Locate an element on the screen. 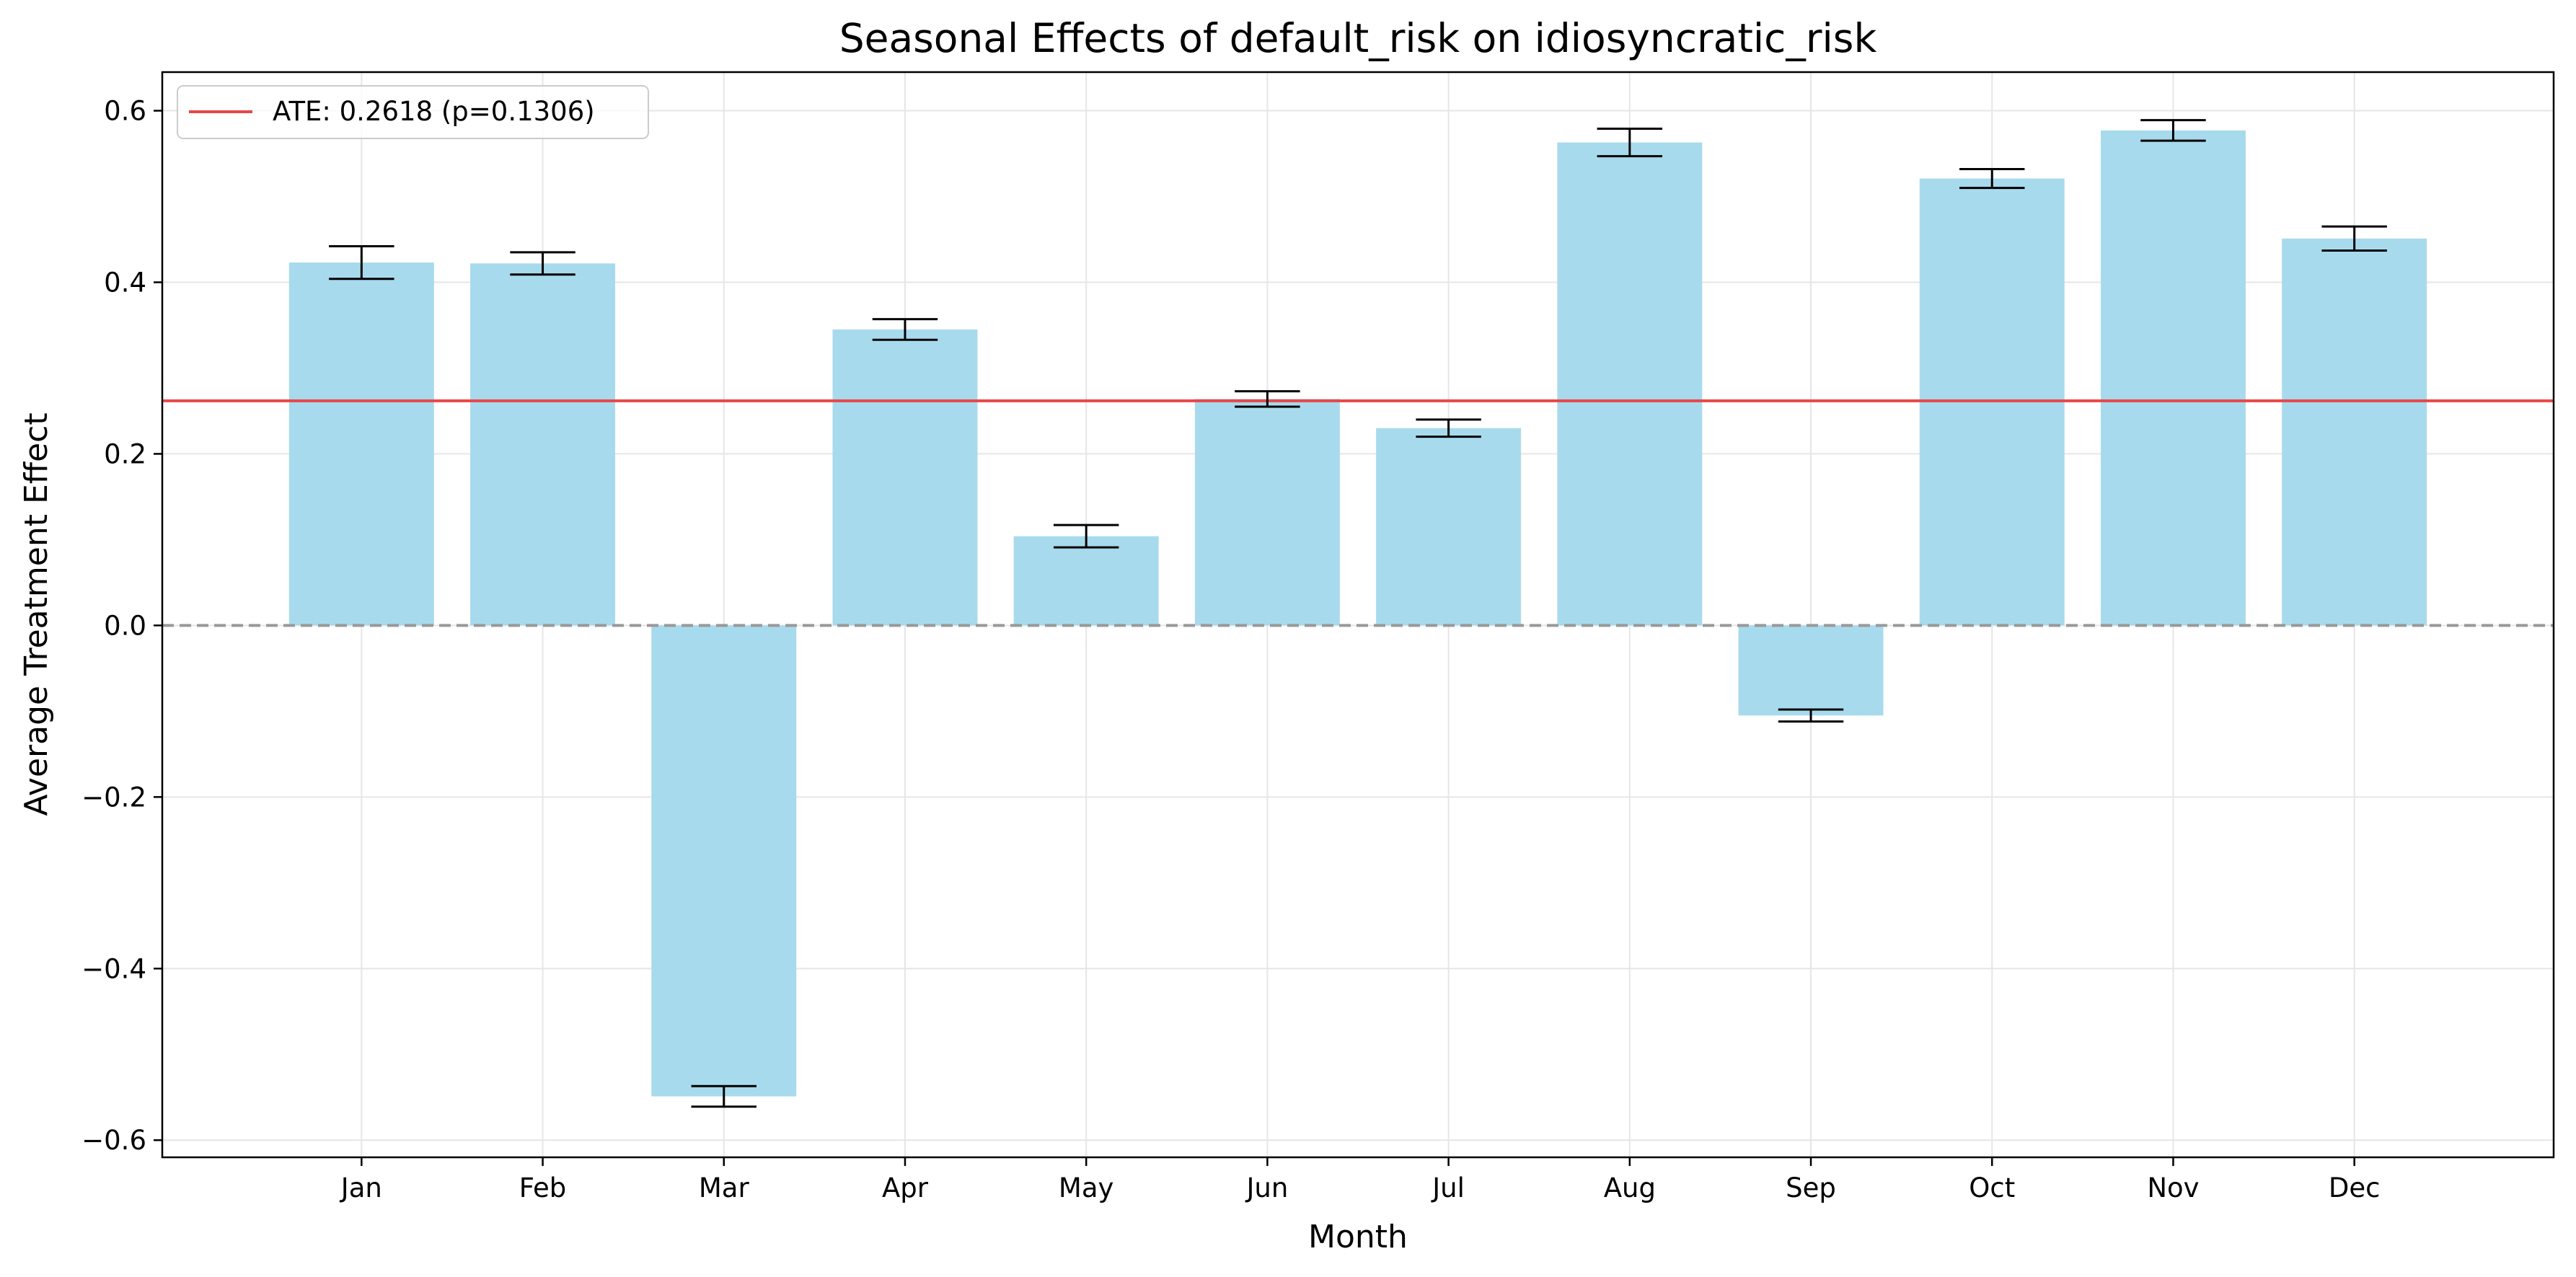 The image size is (2576, 1277). x-tick-label: Nov is located at coordinates (2173, 1187).